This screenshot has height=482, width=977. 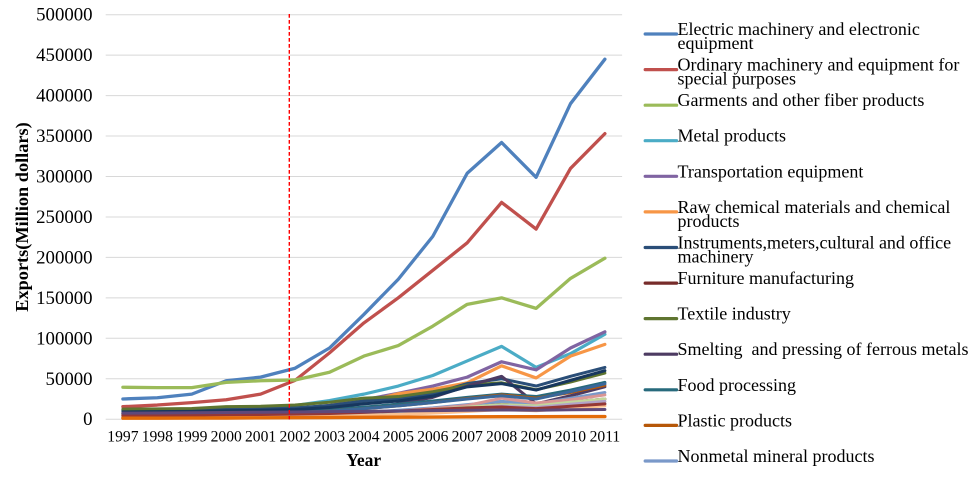 What do you see at coordinates (64, 136) in the screenshot?
I see `svg-text: 350000` at bounding box center [64, 136].